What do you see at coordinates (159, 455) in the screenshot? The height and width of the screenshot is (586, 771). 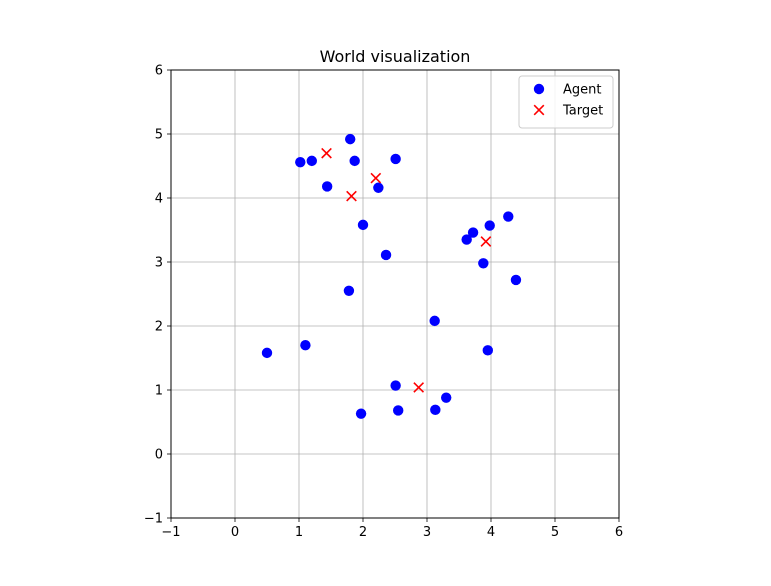 I see `y-tick-label: 0` at bounding box center [159, 455].